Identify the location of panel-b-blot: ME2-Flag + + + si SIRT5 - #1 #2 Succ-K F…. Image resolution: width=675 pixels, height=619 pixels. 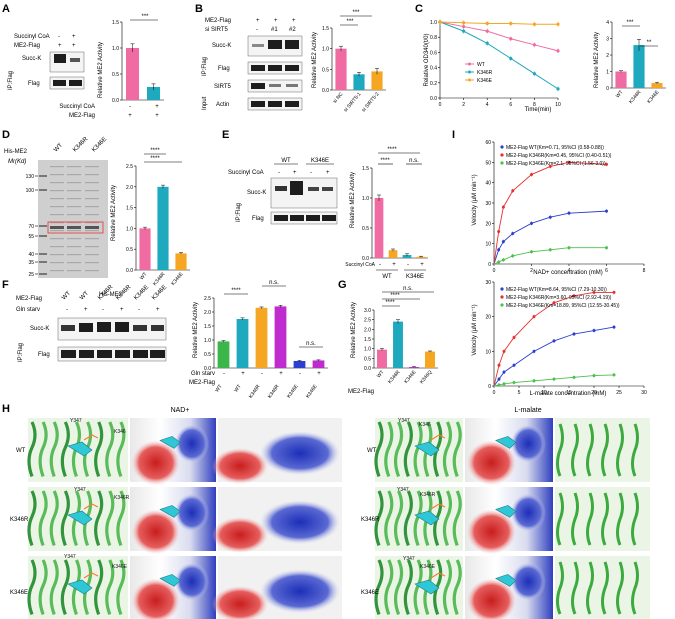
(252, 64).